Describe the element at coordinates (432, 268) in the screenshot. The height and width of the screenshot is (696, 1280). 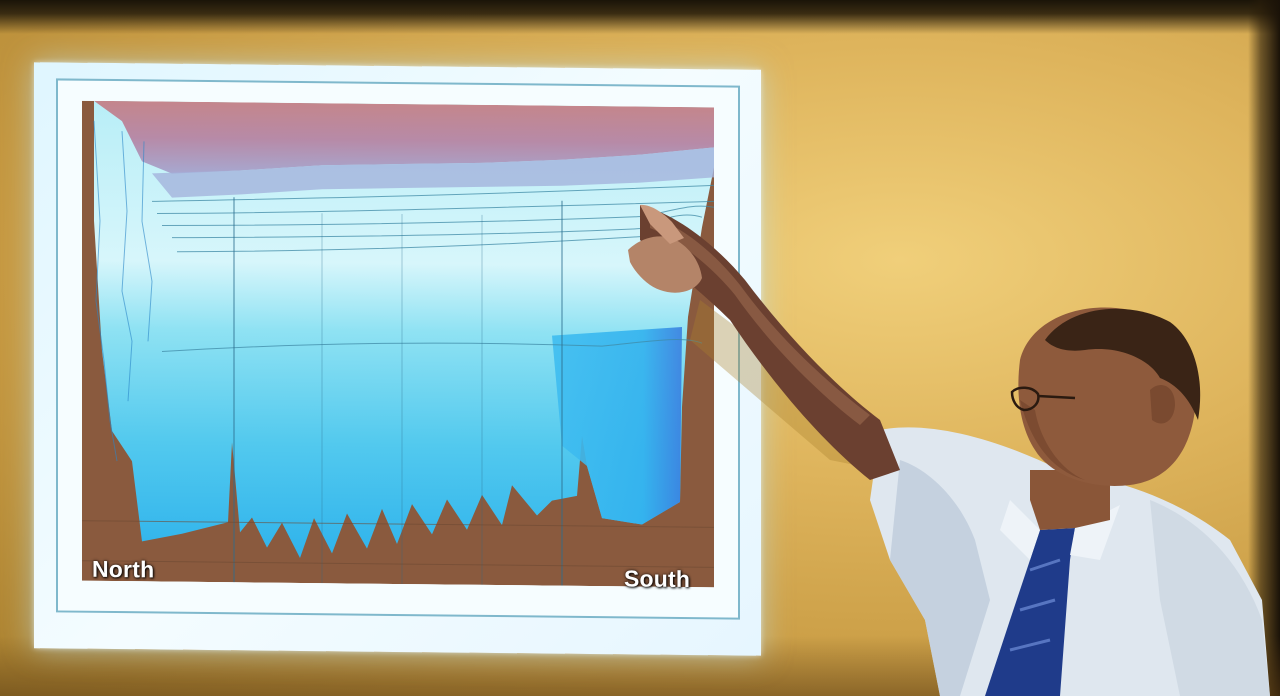
I see `contour-lines` at that location.